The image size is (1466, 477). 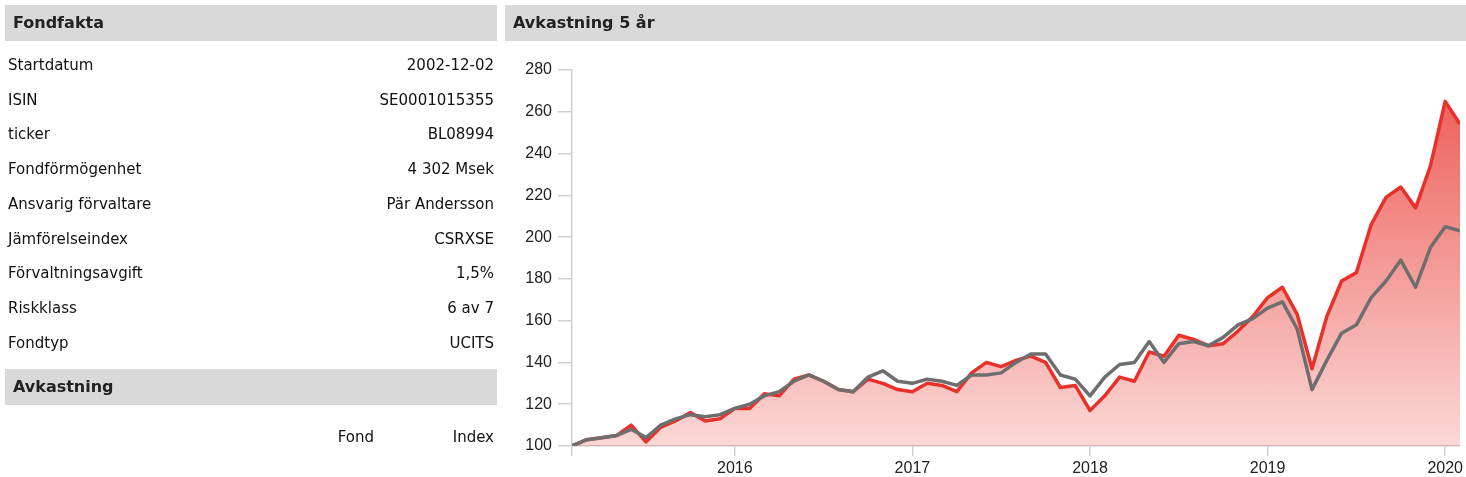 What do you see at coordinates (355, 437) in the screenshot?
I see `text: Fond` at bounding box center [355, 437].